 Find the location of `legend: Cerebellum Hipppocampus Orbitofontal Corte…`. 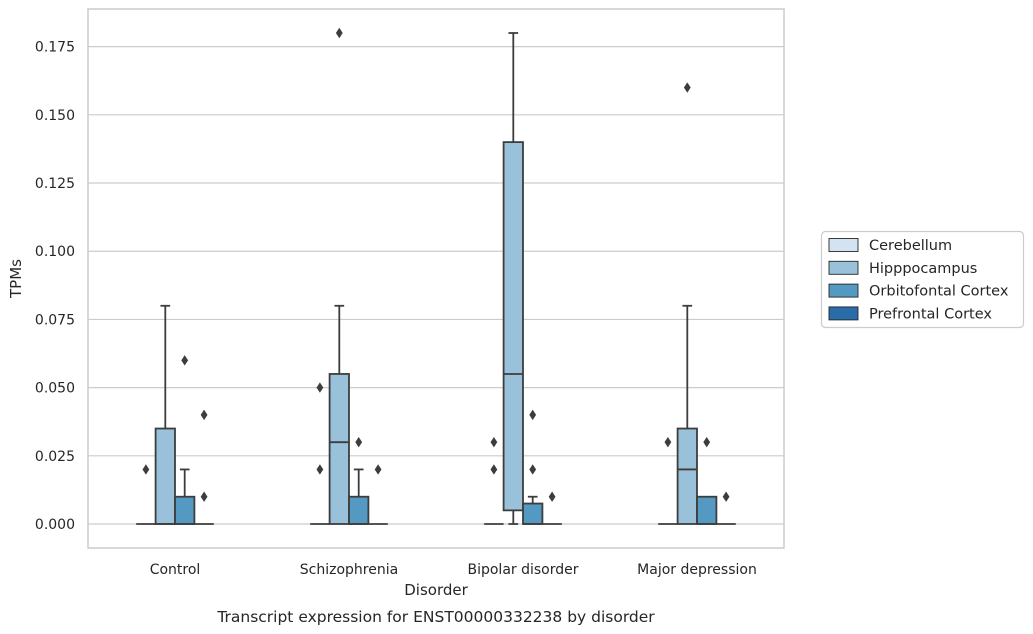

legend: Cerebellum Hipppocampus Orbitofontal Corte… is located at coordinates (922, 279).